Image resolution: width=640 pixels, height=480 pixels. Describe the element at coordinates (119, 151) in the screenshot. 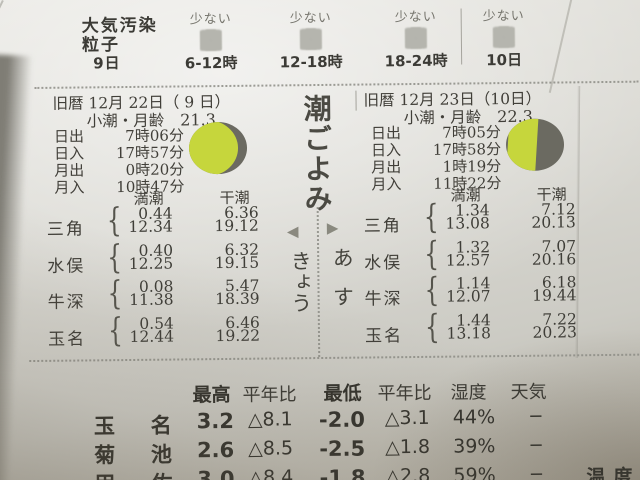

I see `sunset-row: 日入 17時57分` at that location.